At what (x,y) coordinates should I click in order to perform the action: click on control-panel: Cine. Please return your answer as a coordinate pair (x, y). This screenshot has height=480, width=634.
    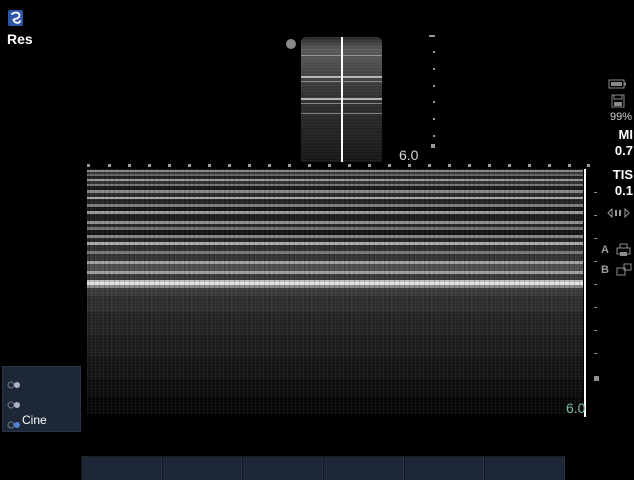
    Looking at the image, I should click on (41, 399).